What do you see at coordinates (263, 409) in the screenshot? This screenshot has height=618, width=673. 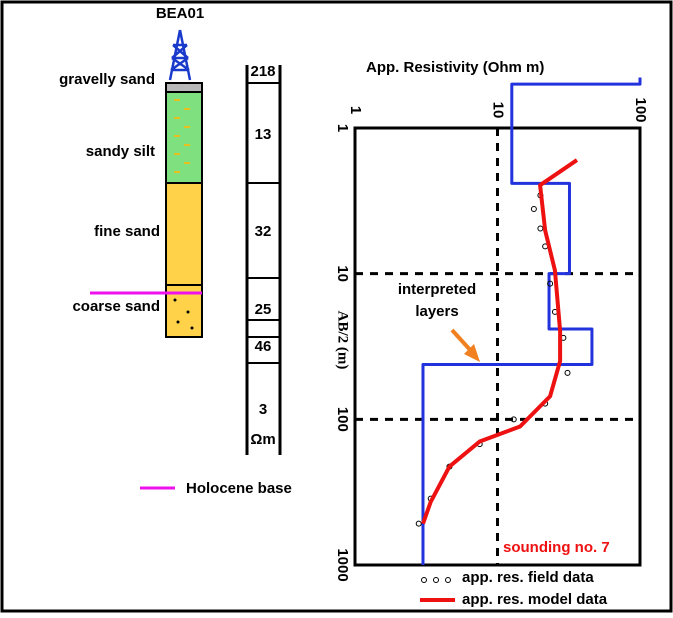 I see `layer-resistivity: 3` at bounding box center [263, 409].